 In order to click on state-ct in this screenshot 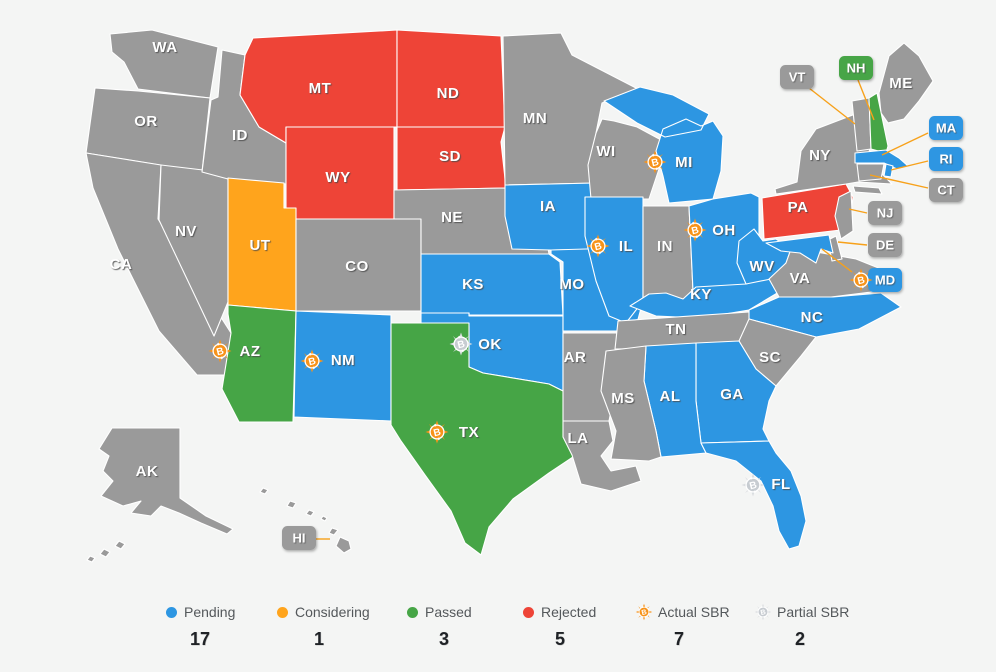, I will do `click(870, 172)`.